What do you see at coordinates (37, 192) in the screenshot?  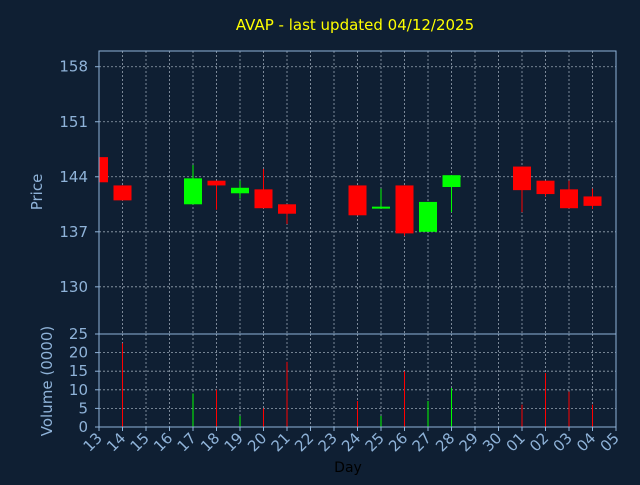 I see `price-axis-label: Price` at bounding box center [37, 192].